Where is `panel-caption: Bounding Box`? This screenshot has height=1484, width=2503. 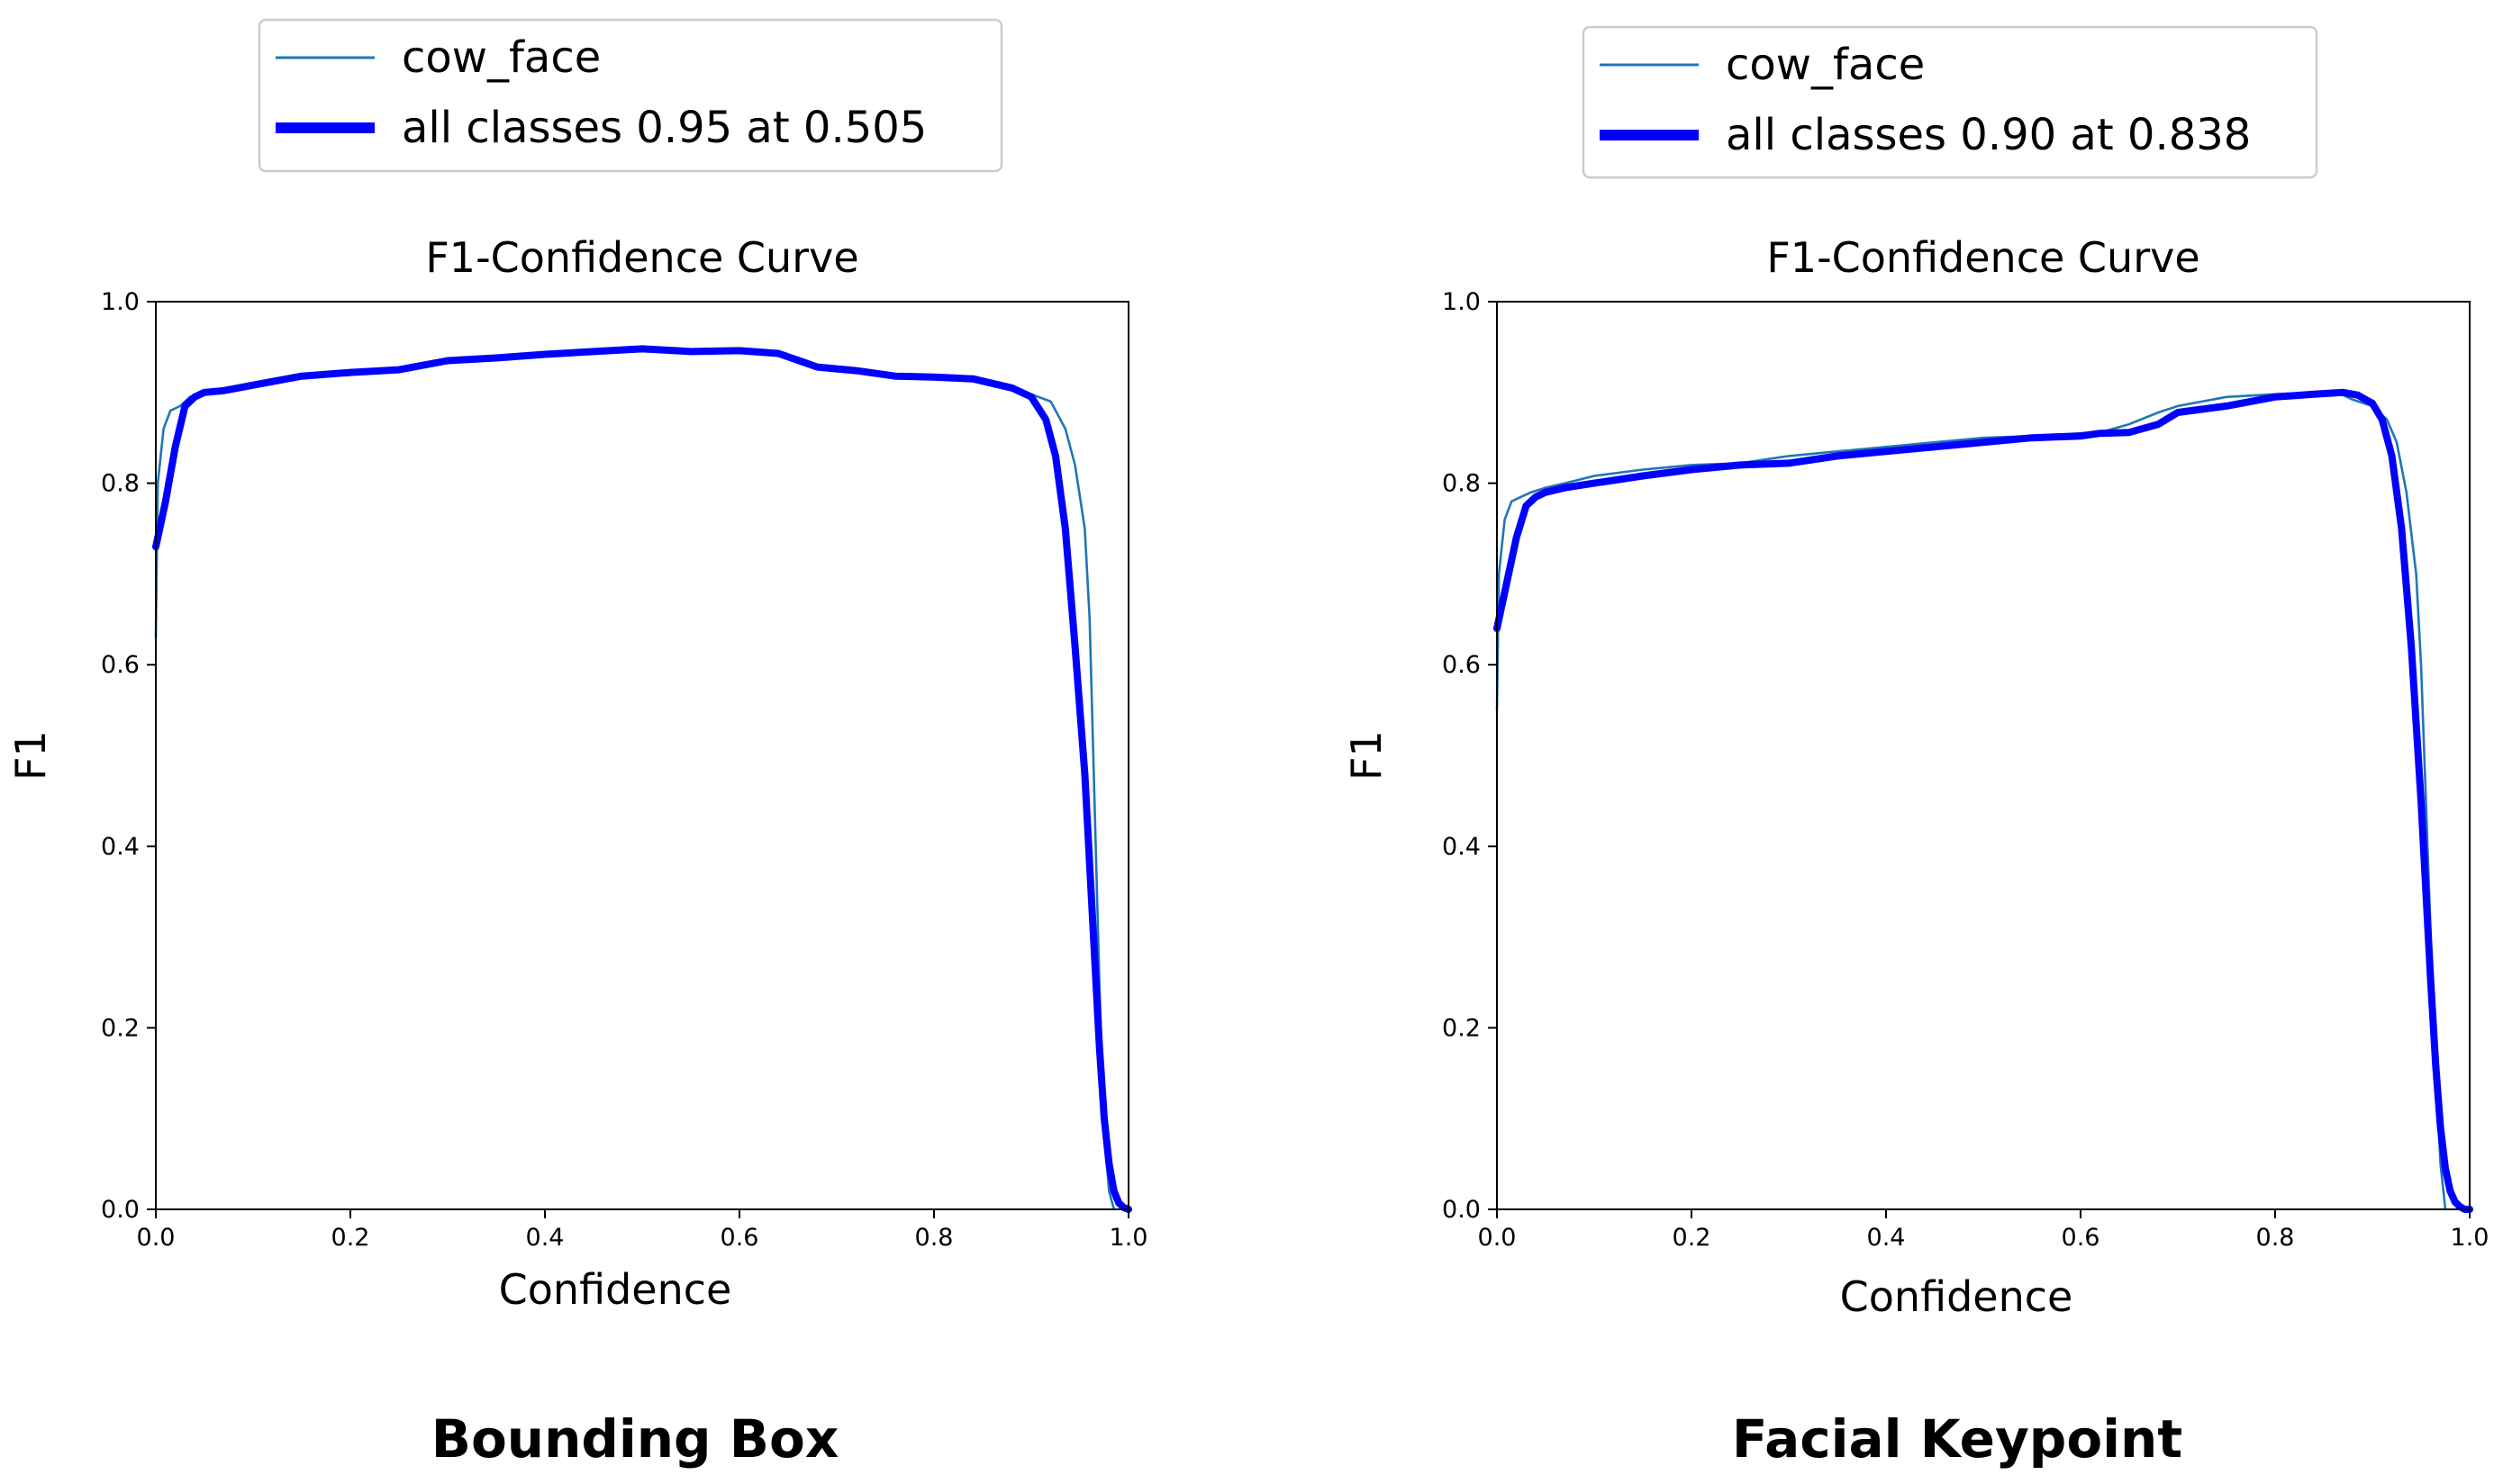
panel-caption: Bounding Box is located at coordinates (635, 1439).